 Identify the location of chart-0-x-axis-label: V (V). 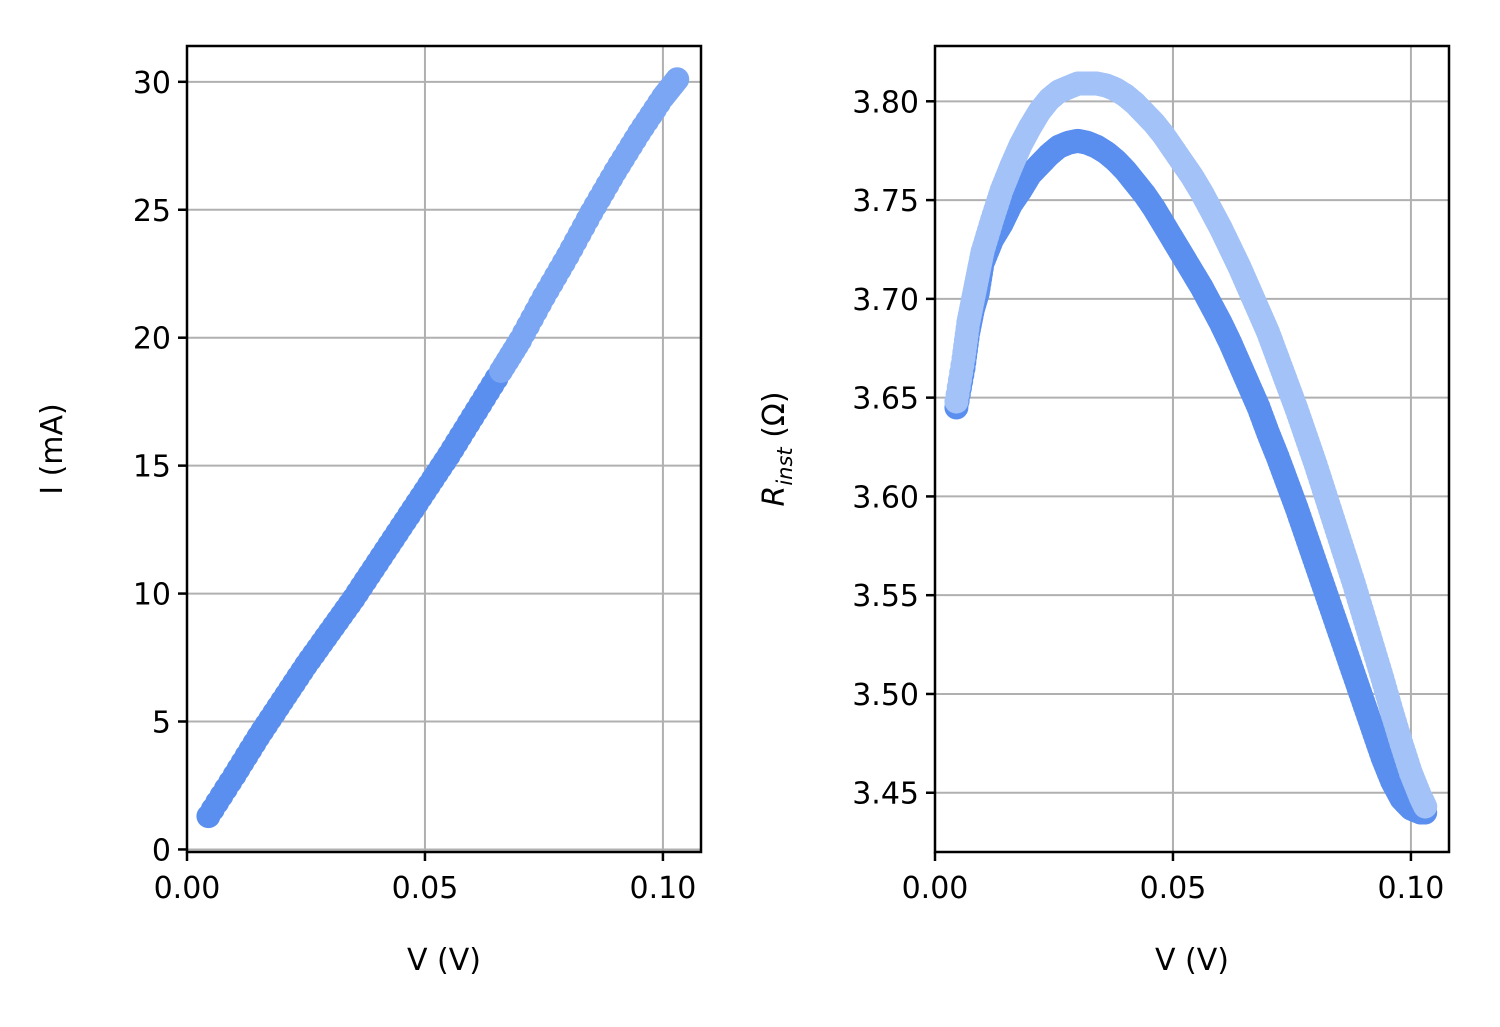
(444, 960).